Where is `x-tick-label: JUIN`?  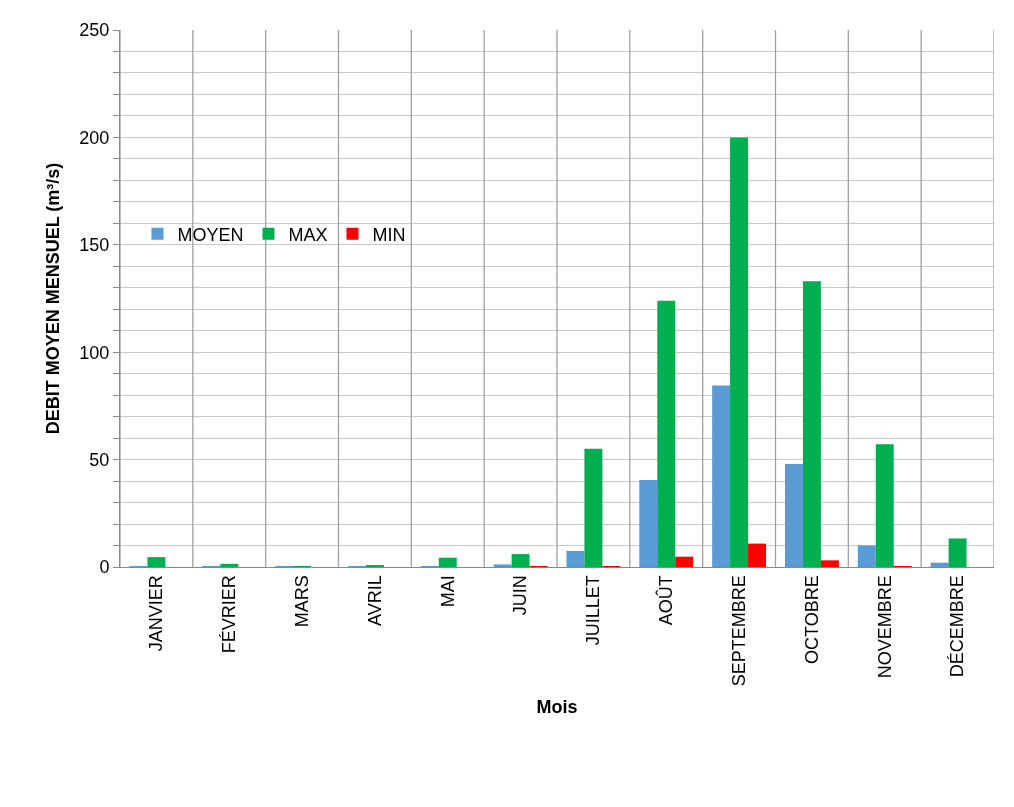
x-tick-label: JUIN is located at coordinates (520, 595).